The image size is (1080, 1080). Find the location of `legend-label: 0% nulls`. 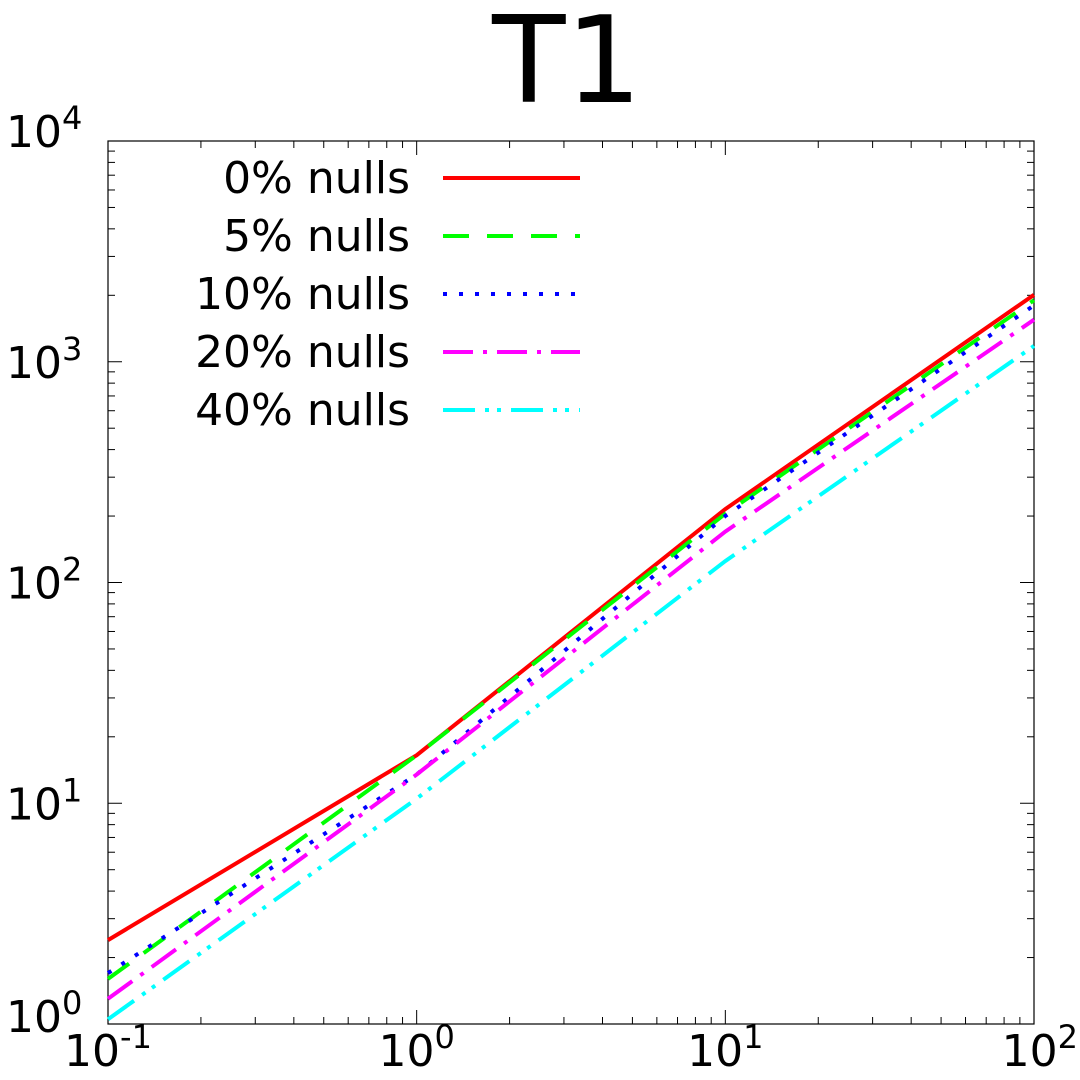

legend-label: 0% nulls is located at coordinates (316, 178).